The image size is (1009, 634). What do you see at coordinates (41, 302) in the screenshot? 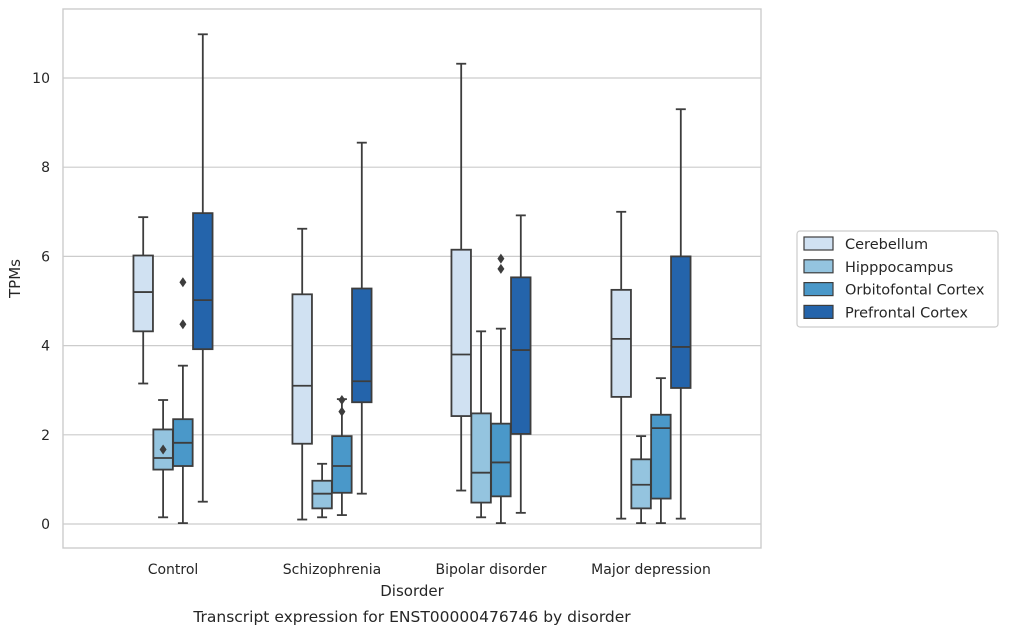
I see `y-tick-labels: 0 2 4 6 8 10` at bounding box center [41, 302].